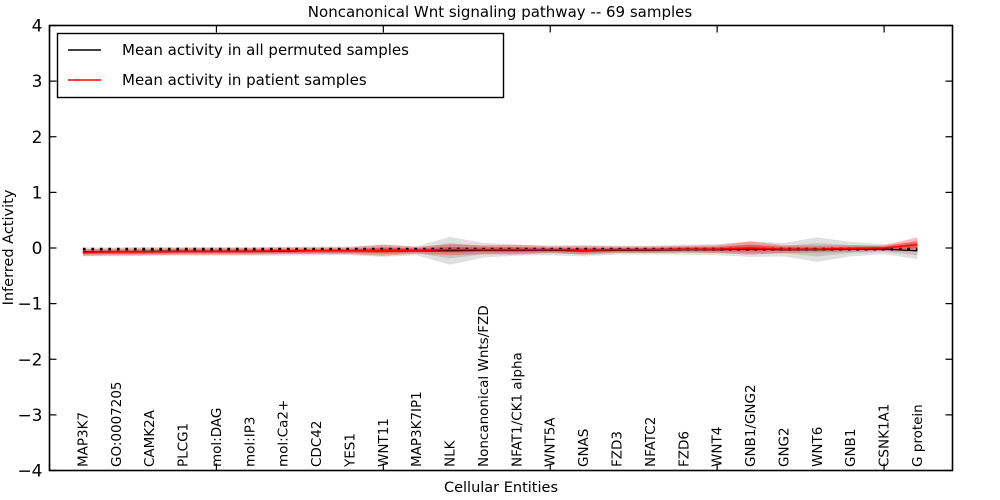 This screenshot has height=500, width=1000. What do you see at coordinates (37, 193) in the screenshot?
I see `y-tick-label: 1` at bounding box center [37, 193].